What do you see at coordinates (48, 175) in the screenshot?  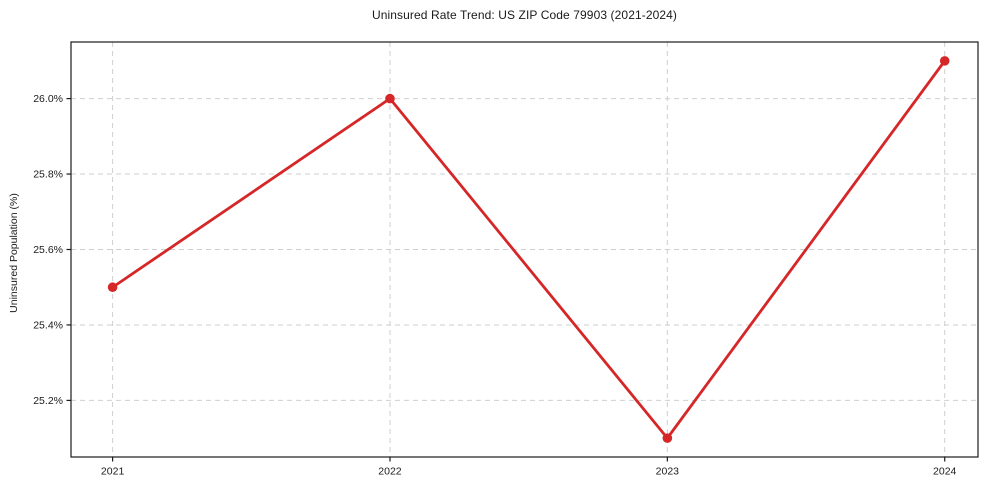 I see `y-tick-label: 25.8%` at bounding box center [48, 175].